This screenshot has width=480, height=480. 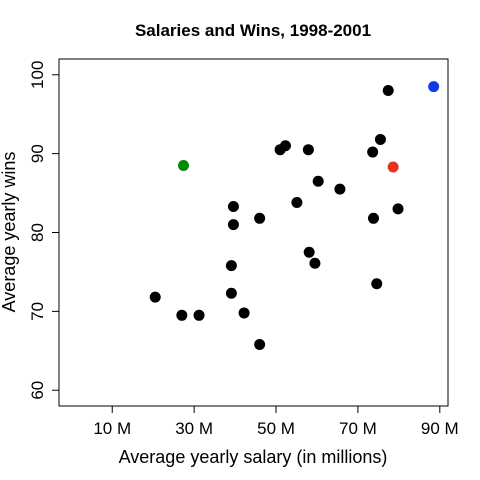 I want to click on y-axis-title: Average yearly wins, so click(x=9, y=232).